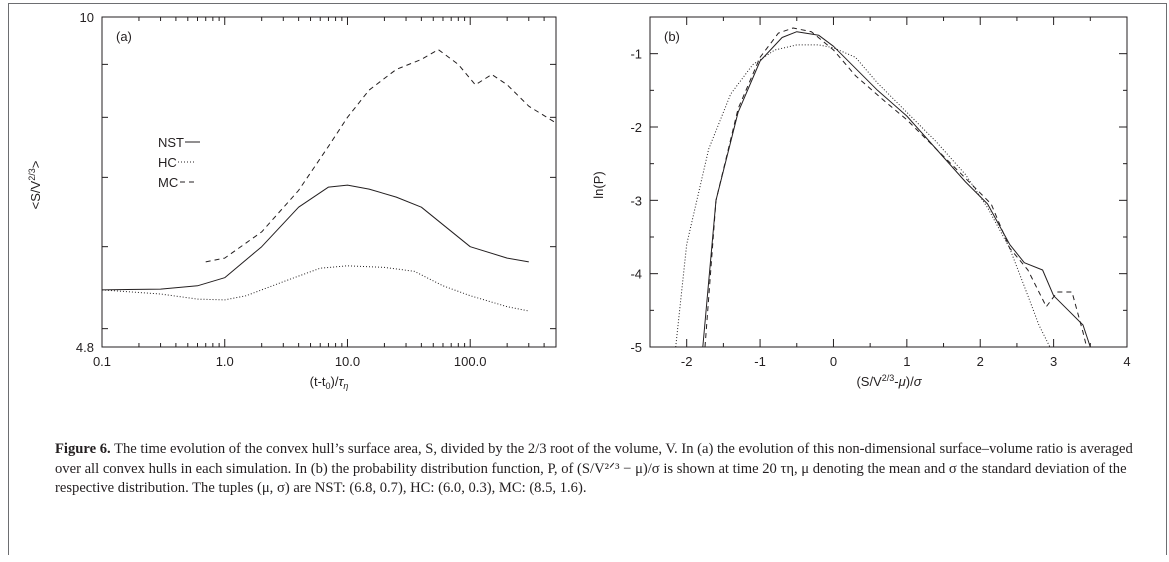 This screenshot has width=1169, height=562. I want to click on panel-a-y-tick-label: 10, so click(87, 17).